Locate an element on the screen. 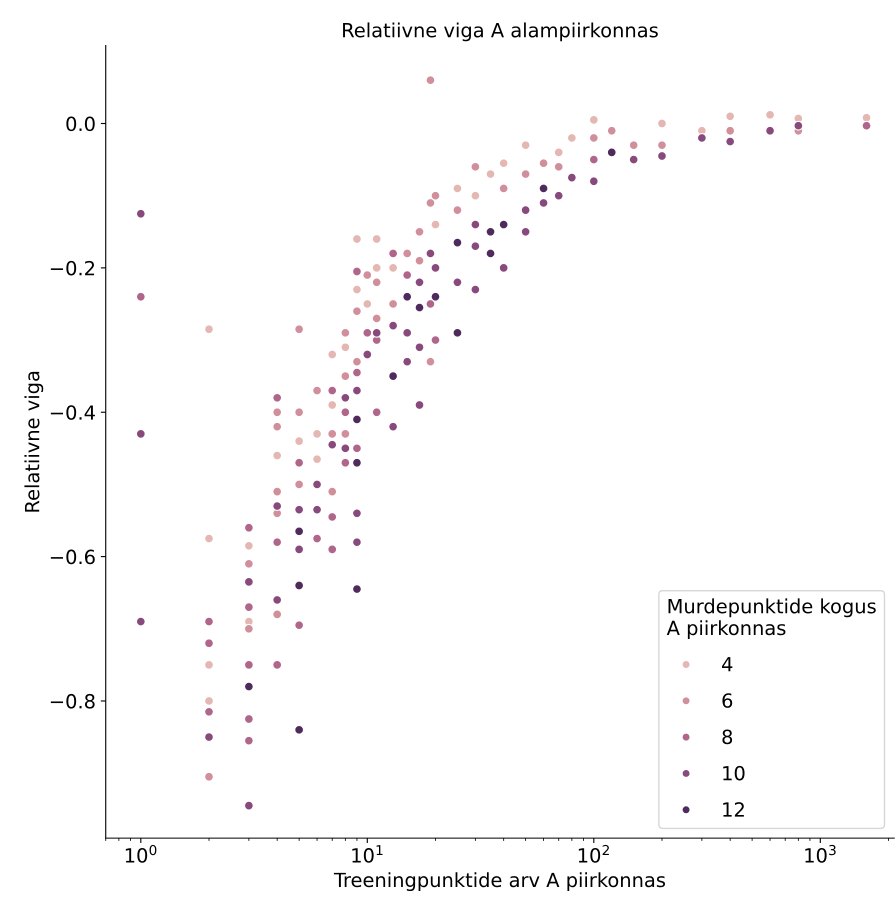 The width and height of the screenshot is (896, 911). y-tick-label: −0.6 is located at coordinates (72, 557).